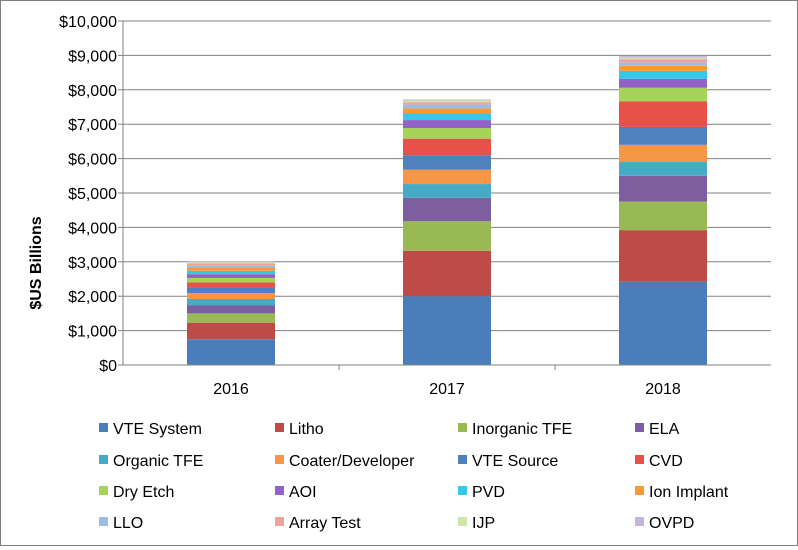 Image resolution: width=798 pixels, height=550 pixels. I want to click on legend-item: VTE System, so click(150, 429).